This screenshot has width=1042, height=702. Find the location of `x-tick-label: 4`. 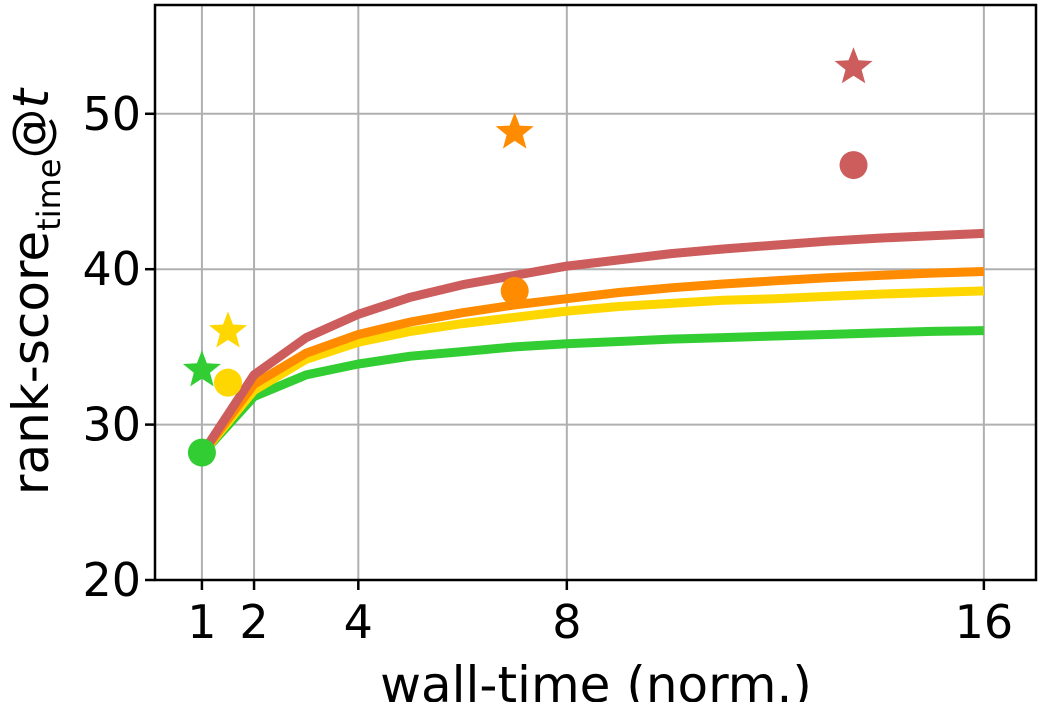

x-tick-label: 4 is located at coordinates (358, 622).